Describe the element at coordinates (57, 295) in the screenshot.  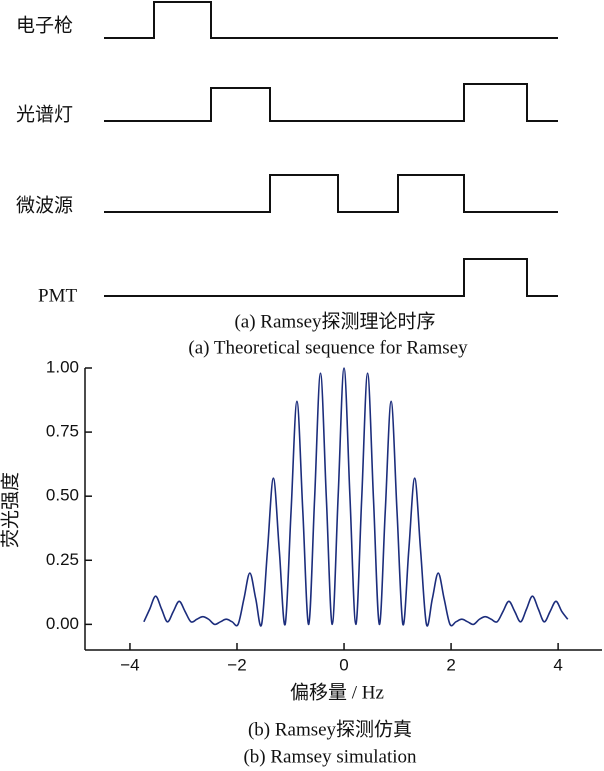
I see `signal-label: PMT` at that location.